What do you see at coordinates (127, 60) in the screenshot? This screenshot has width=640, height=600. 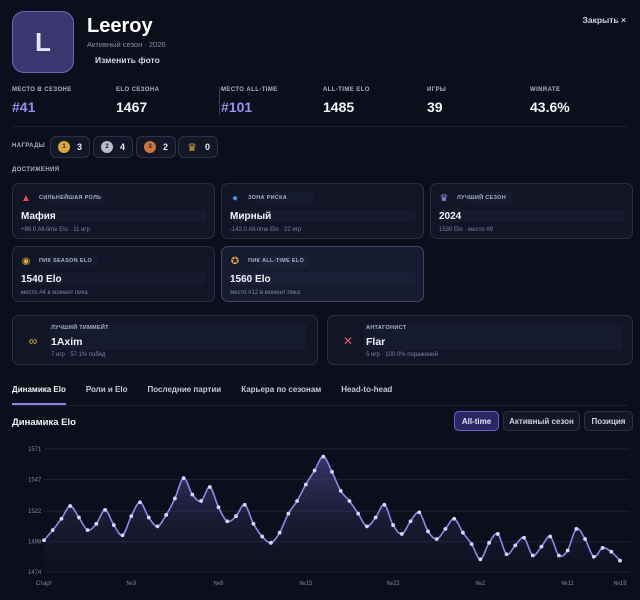 I see `change-photo-button: Изменить фото` at bounding box center [127, 60].